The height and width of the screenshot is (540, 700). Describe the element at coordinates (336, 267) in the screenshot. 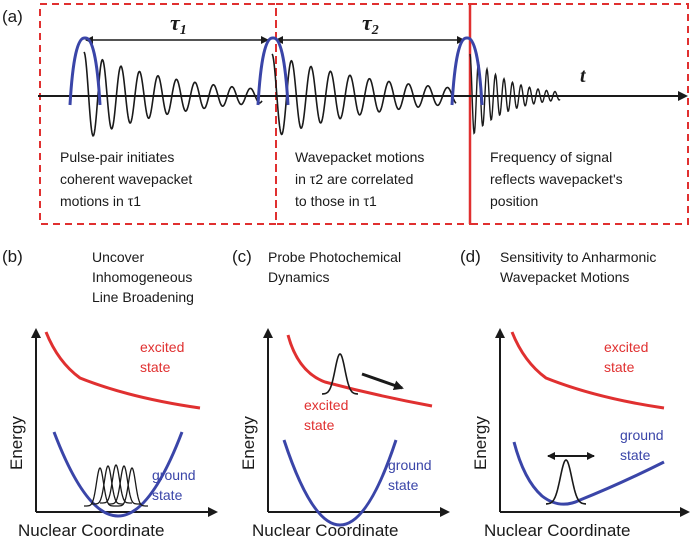

I see `panel-c-title: Probe Photochemical Dynamics` at that location.